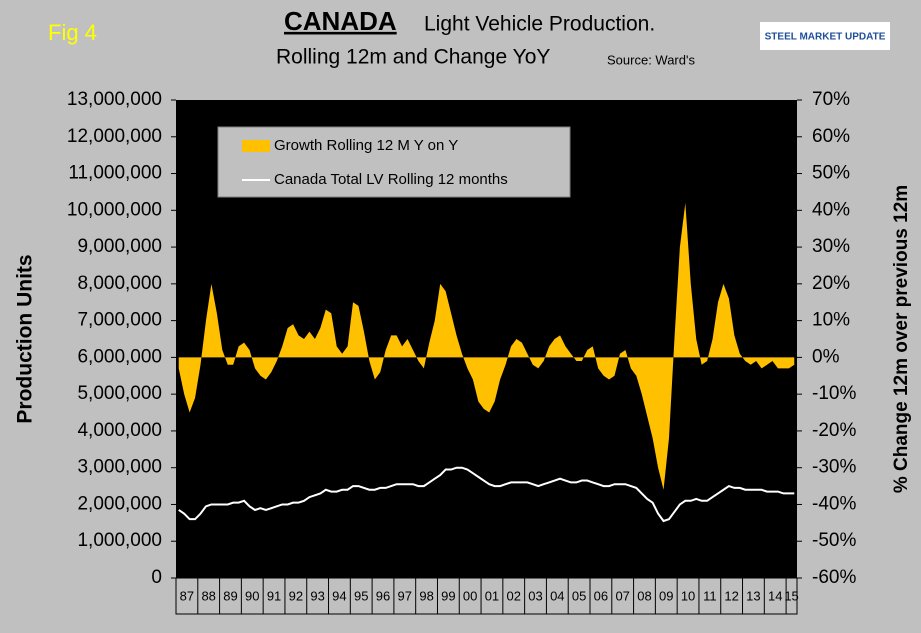  Describe the element at coordinates (252, 595) in the screenshot. I see `x-tick-label: 90` at that location.